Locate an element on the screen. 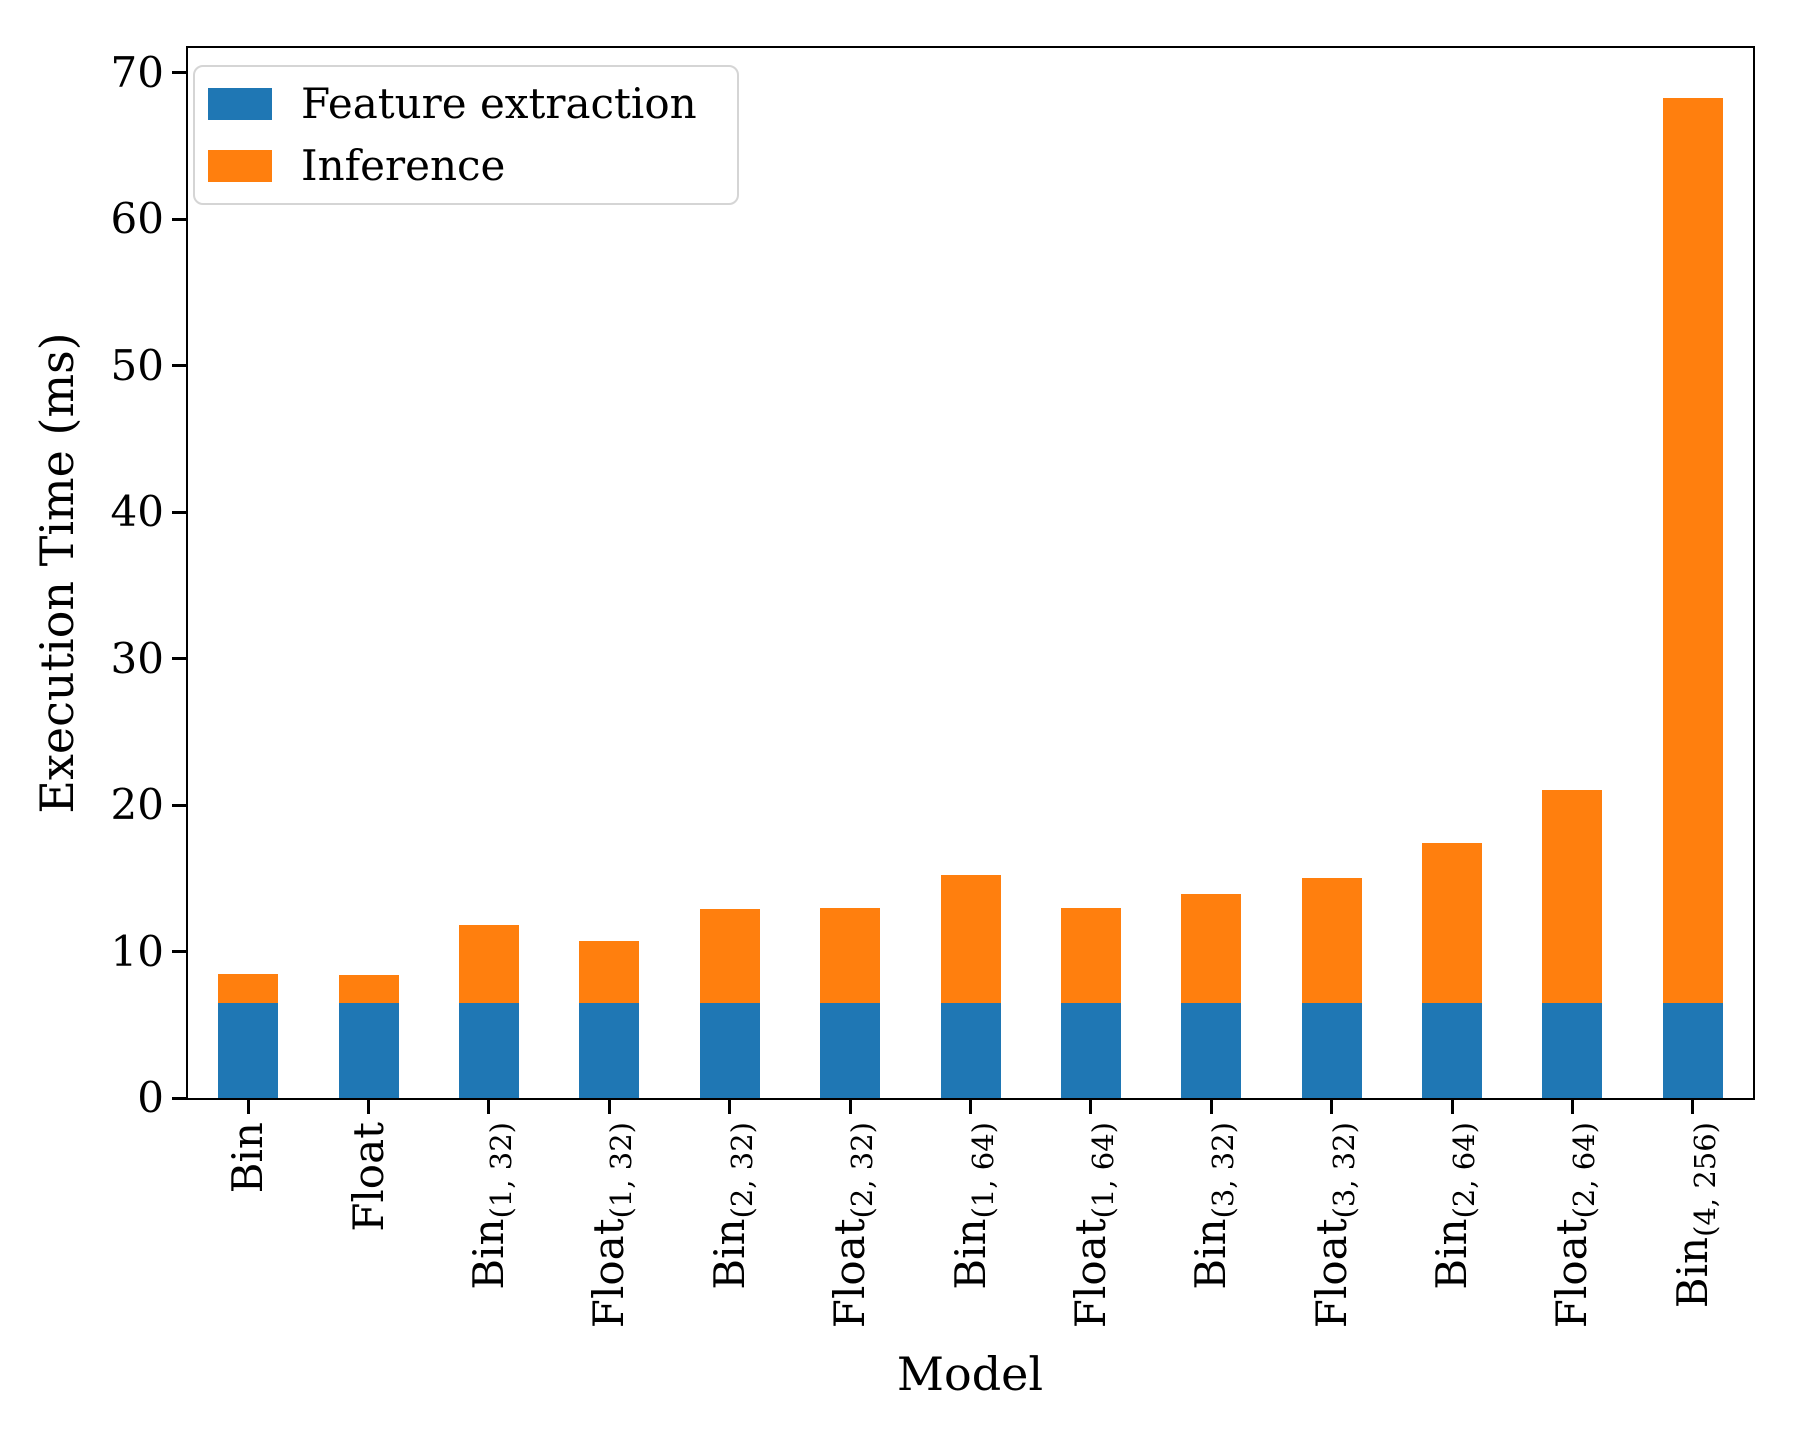 This screenshot has height=1440, width=1800. xtick-label: Bin(1, 64) is located at coordinates (975, 1206).